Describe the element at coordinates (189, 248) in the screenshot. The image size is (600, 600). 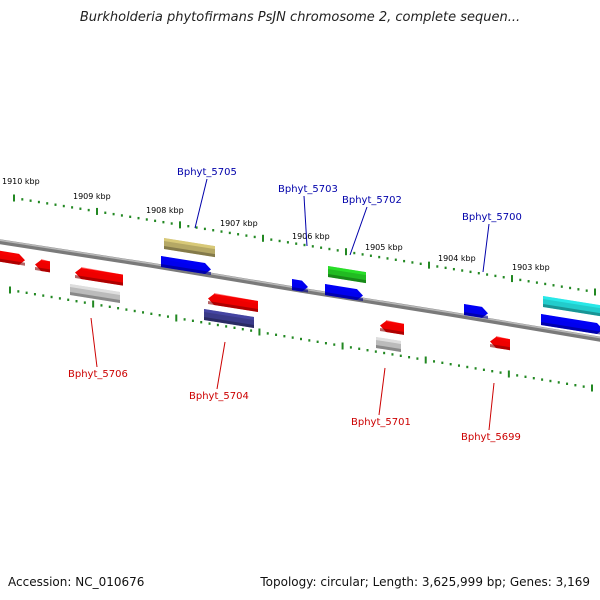
I see `gene-olive` at that location.